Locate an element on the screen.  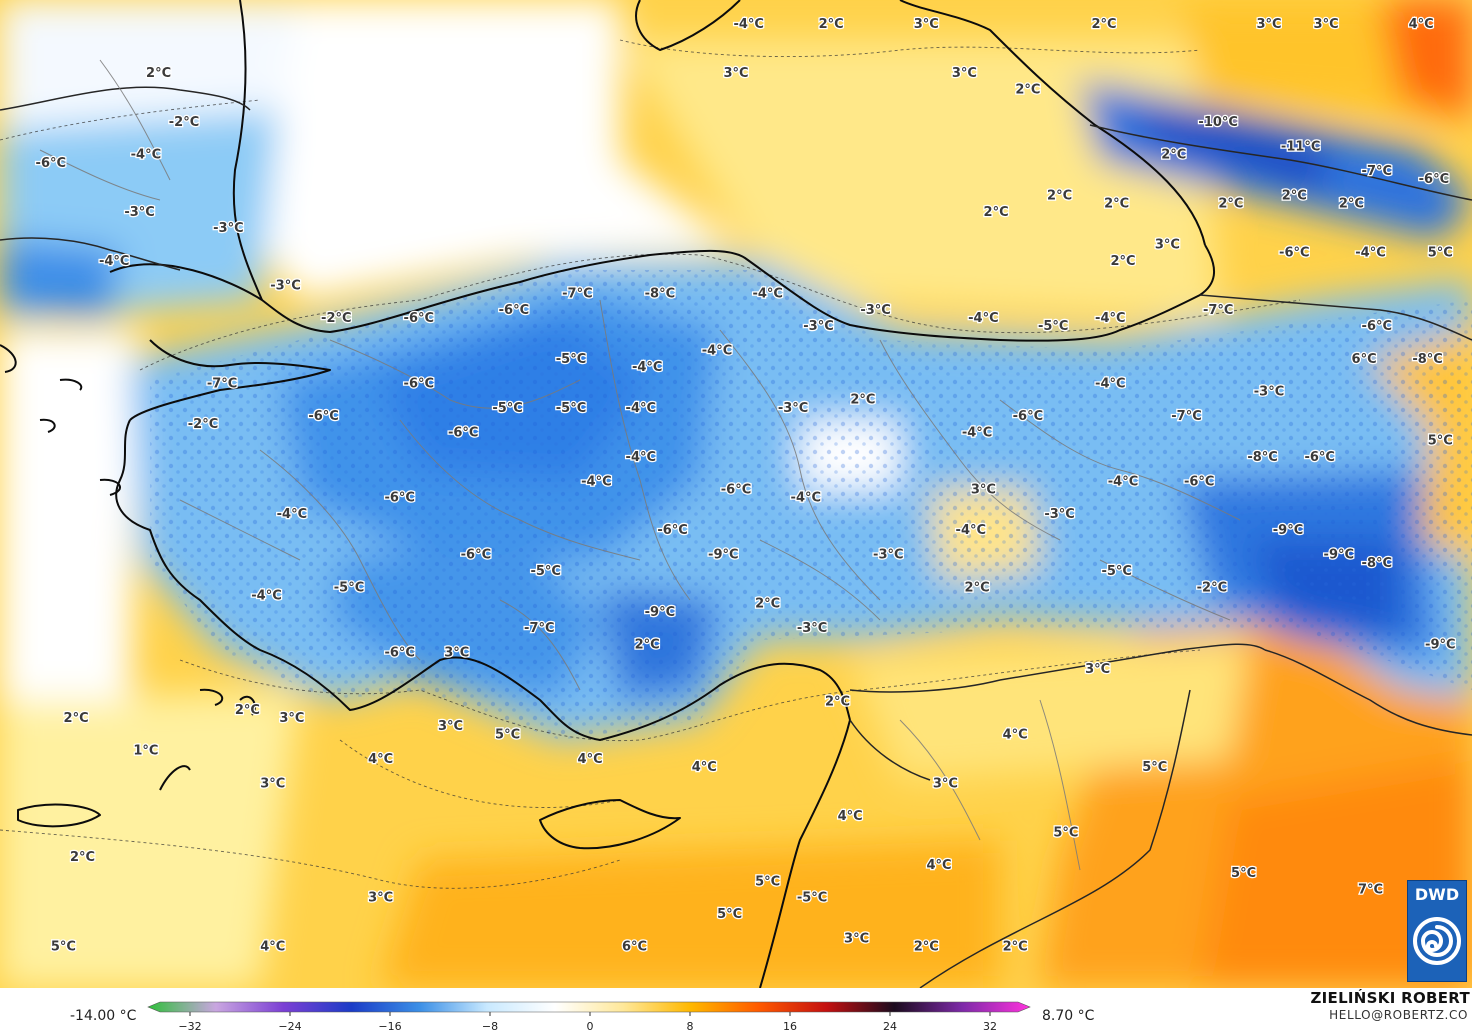
legend-footer is located at coordinates (736, 1011).